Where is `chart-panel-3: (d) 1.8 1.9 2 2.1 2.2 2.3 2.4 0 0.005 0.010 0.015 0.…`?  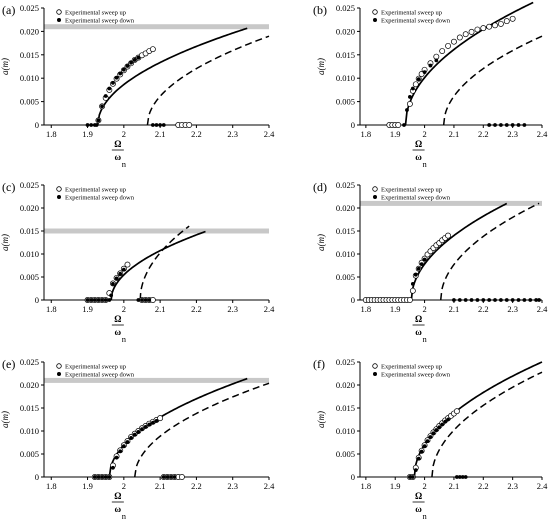 chart-panel-3: (d) 1.8 1.9 2 2.1 2.2 2.3 2.4 0 0.005 0.010 0.015 0.… is located at coordinates (430, 262).